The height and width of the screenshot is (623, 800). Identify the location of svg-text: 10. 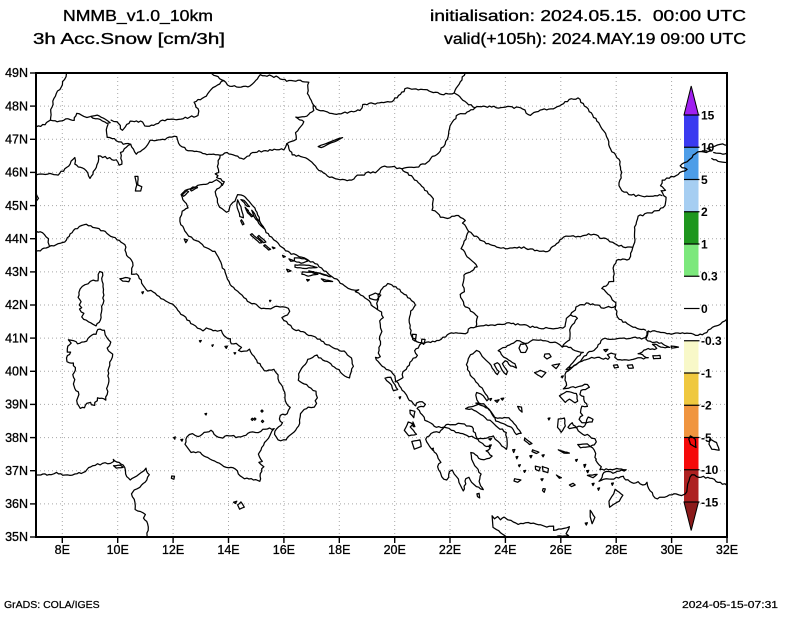
(708, 148).